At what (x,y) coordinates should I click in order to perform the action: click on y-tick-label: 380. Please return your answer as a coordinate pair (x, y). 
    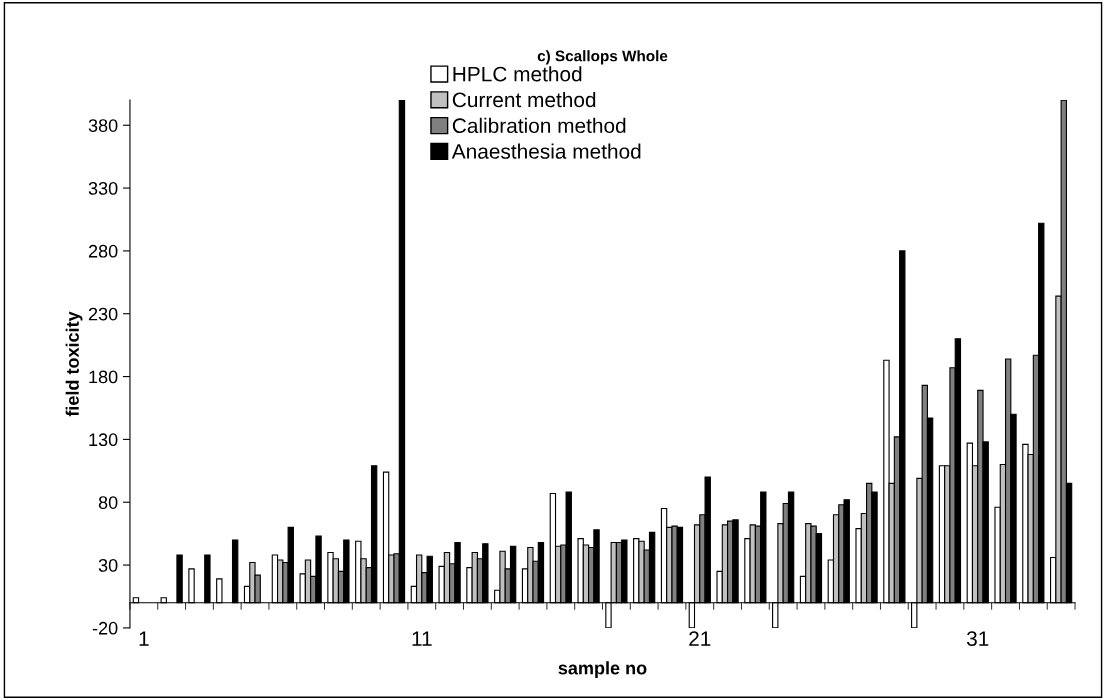
    Looking at the image, I should click on (103, 125).